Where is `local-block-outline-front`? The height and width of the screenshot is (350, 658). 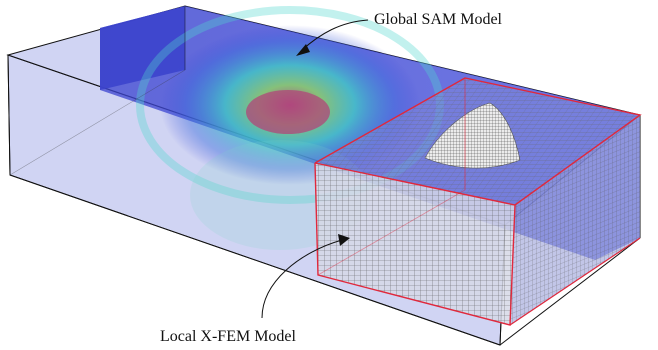 local-block-outline-front is located at coordinates (415, 244).